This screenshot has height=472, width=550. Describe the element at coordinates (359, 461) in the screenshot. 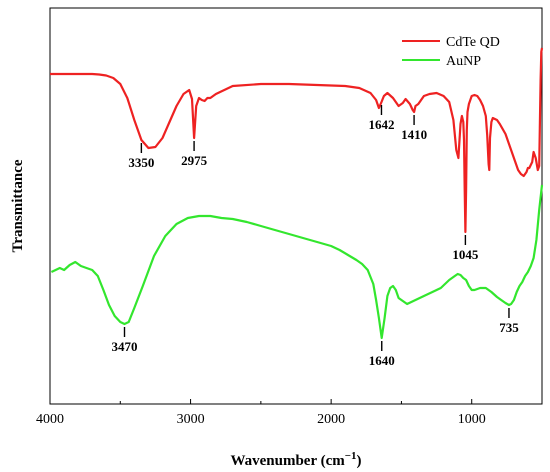

I see `x-axis-title-close: )` at that location.